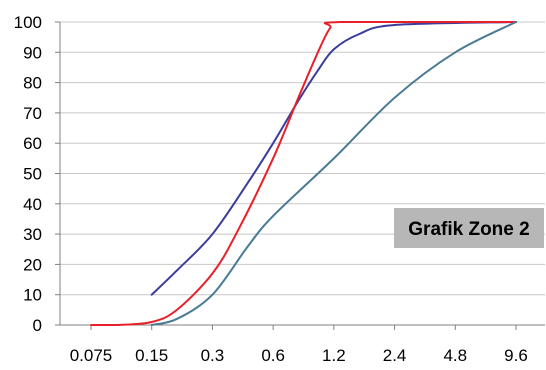 This screenshot has width=546, height=370. I want to click on y-tick-label: 20, so click(32, 264).